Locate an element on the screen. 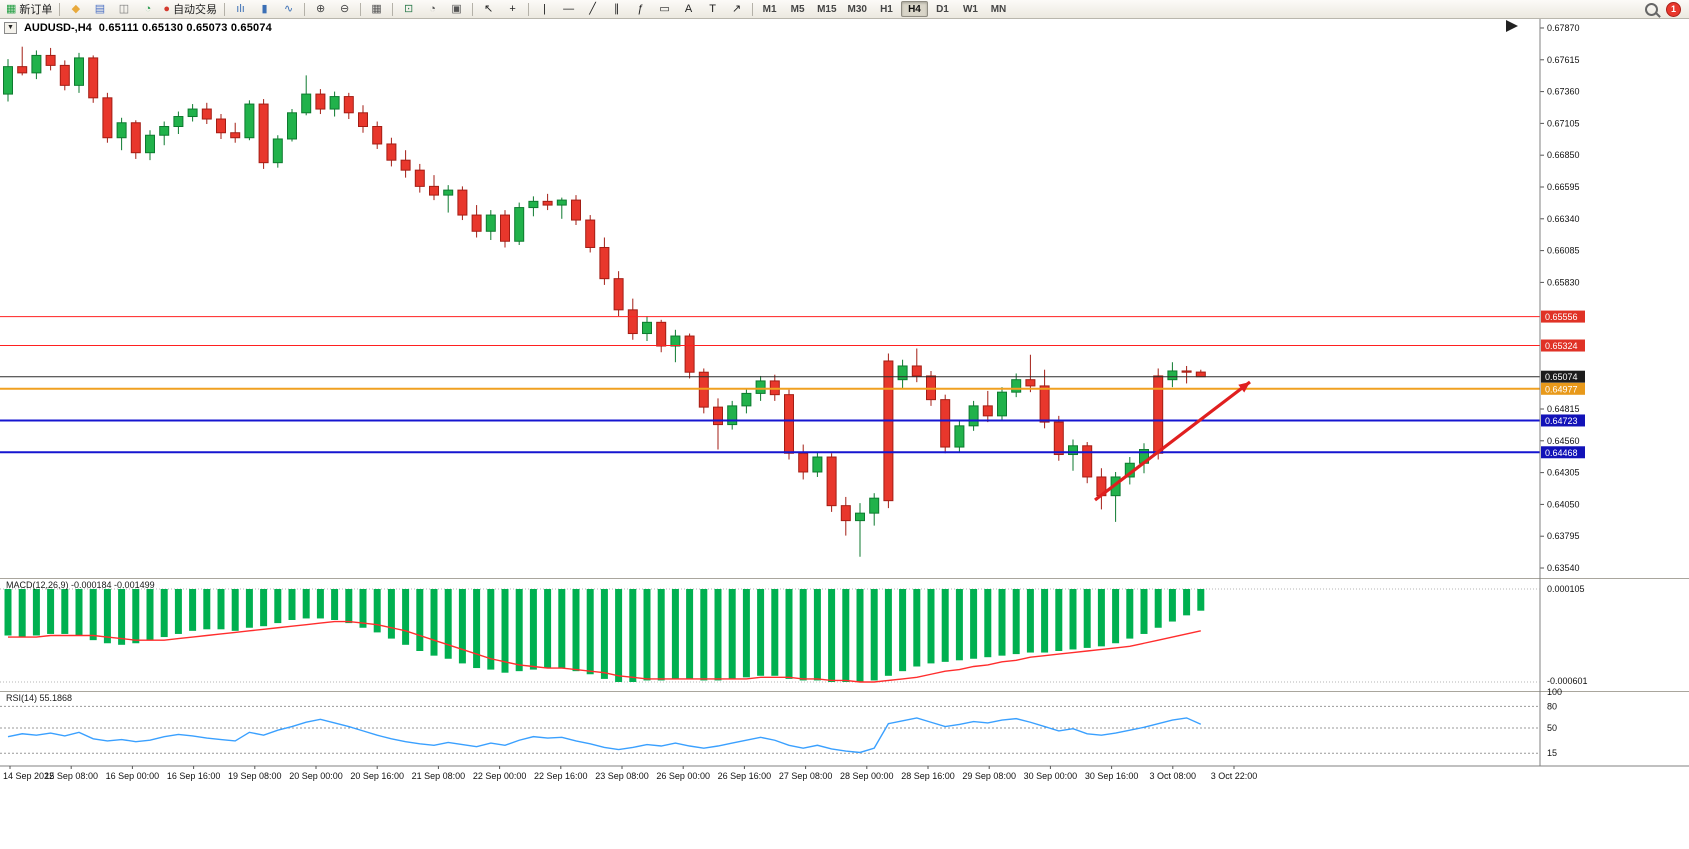 The width and height of the screenshot is (1689, 849). label-icon: T is located at coordinates (712, 8).